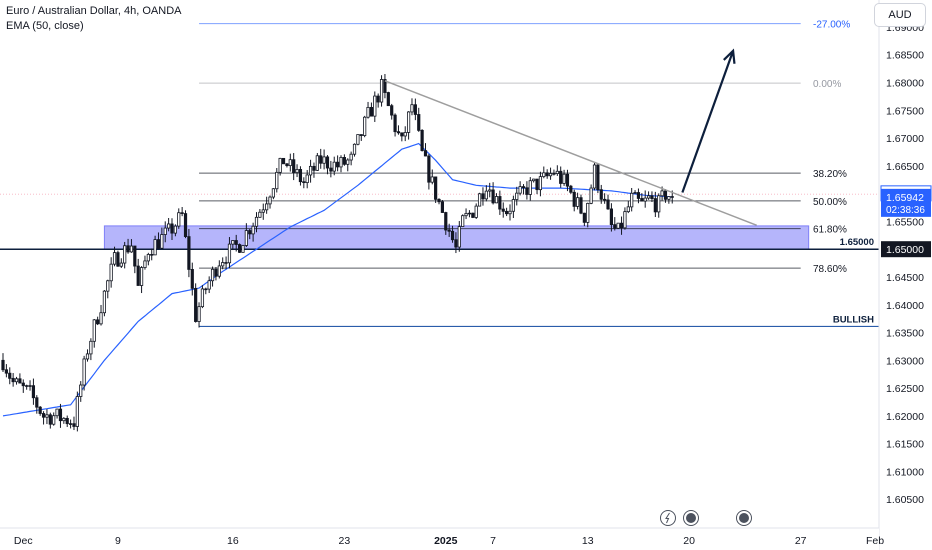  Describe the element at coordinates (571, 153) in the screenshot. I see `descending-trendline` at that location.